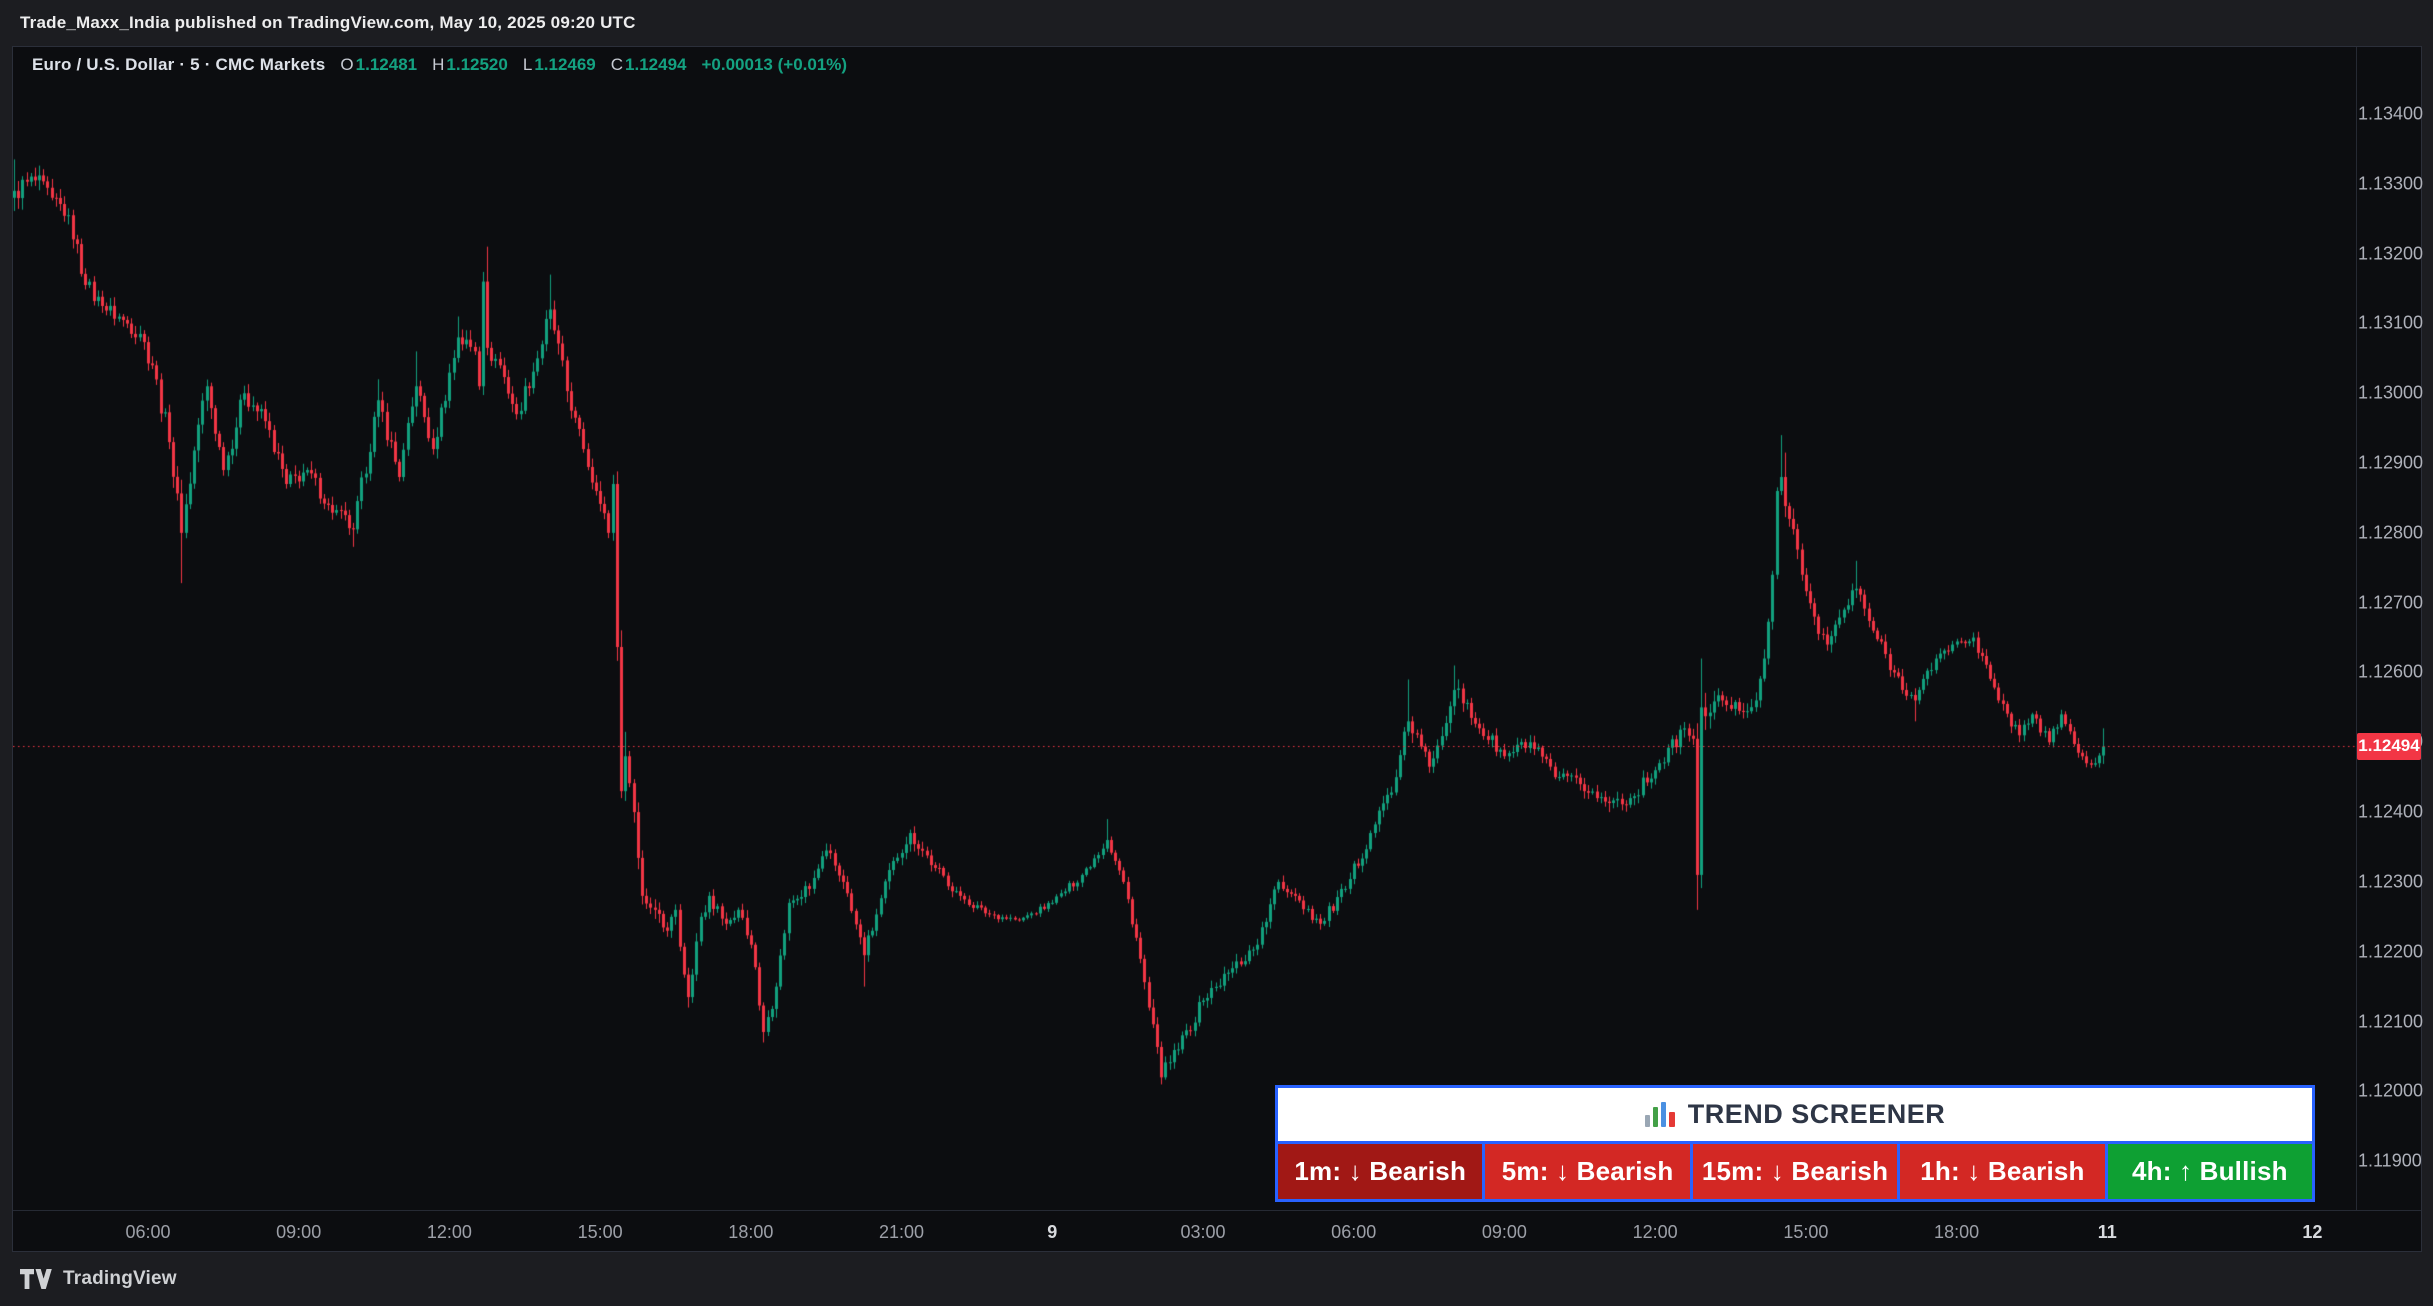  What do you see at coordinates (2391, 532) in the screenshot?
I see `price-axis-label: 1.12800` at bounding box center [2391, 532].